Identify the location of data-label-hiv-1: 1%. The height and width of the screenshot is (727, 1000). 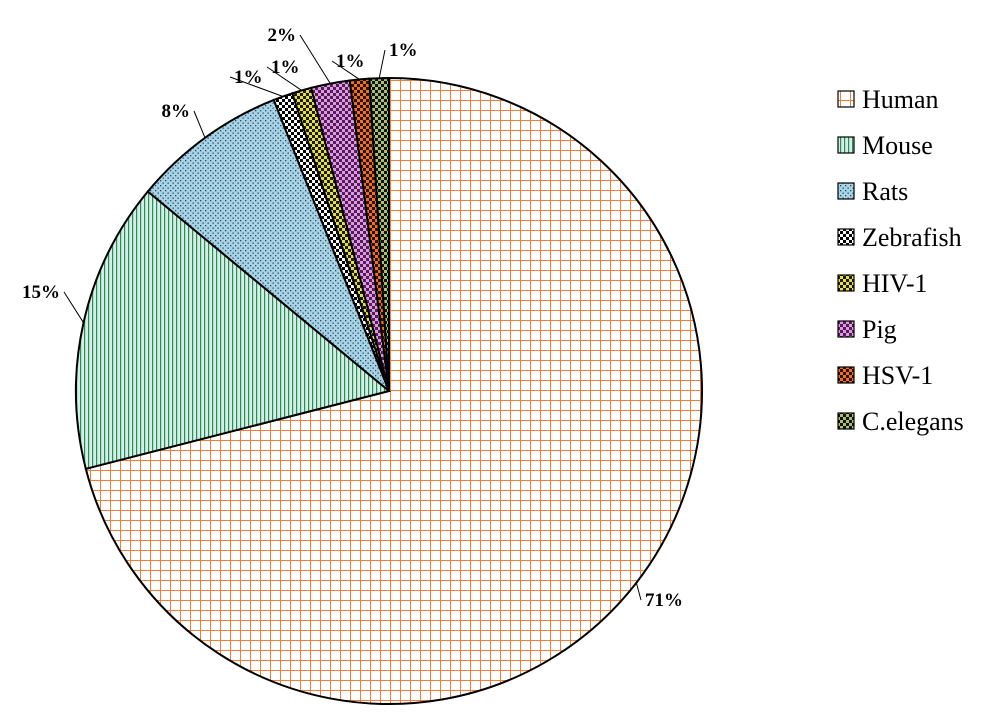
(285, 67).